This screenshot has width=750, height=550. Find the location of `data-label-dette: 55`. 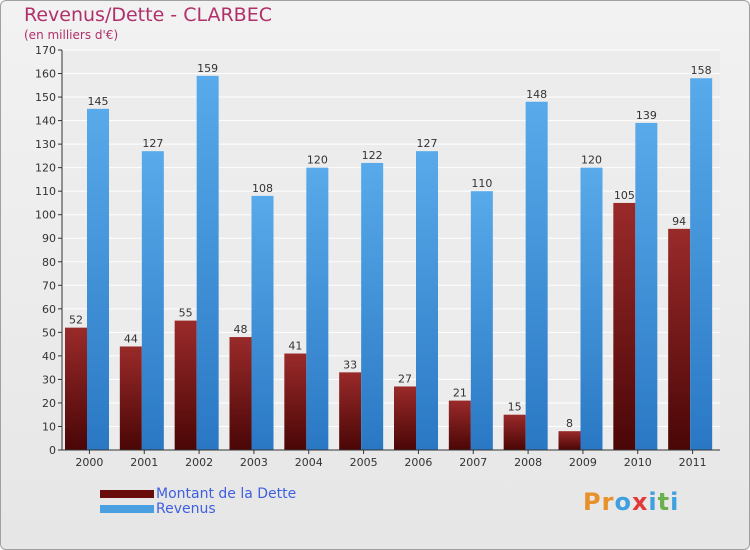

data-label-dette: 55 is located at coordinates (186, 313).